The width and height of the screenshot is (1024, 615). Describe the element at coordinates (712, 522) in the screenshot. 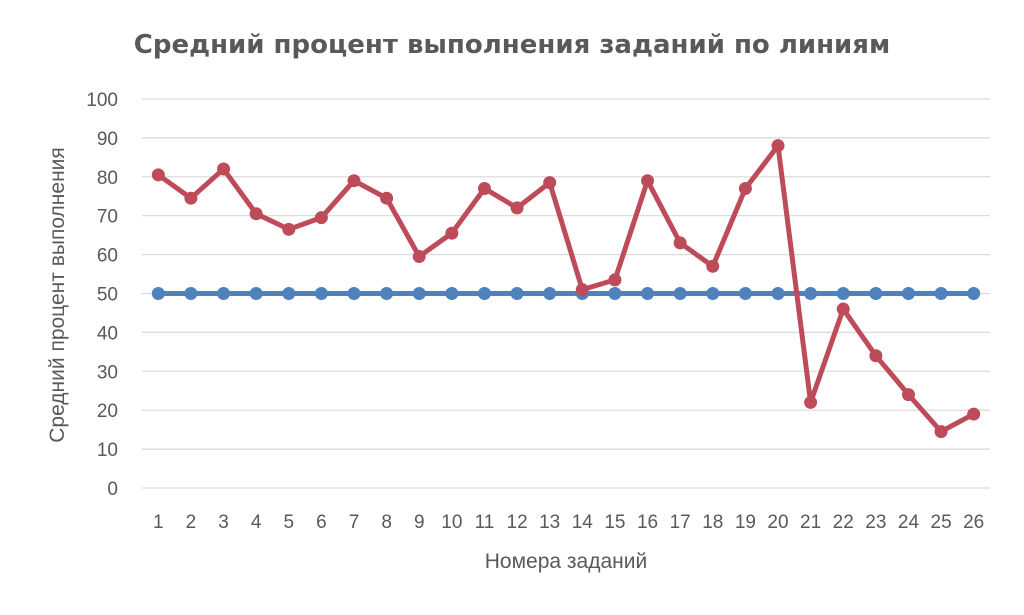

I see `x-tick-label: 18` at that location.